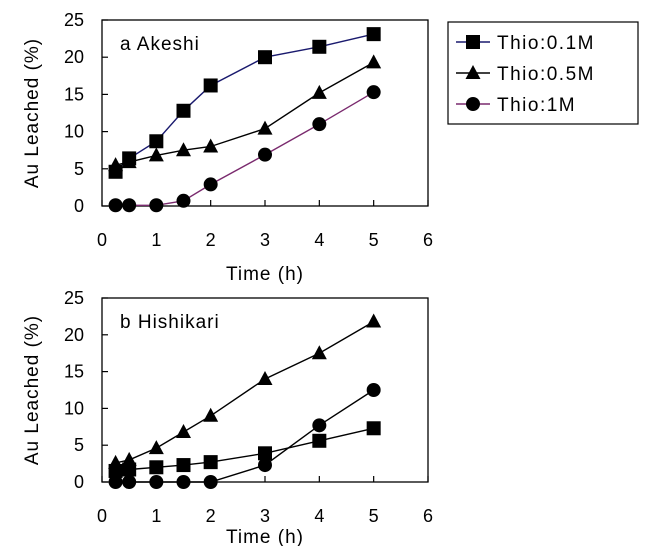 The image size is (645, 546). What do you see at coordinates (265, 536) in the screenshot?
I see `panel-b-x-axis-label: Time (h)` at bounding box center [265, 536].